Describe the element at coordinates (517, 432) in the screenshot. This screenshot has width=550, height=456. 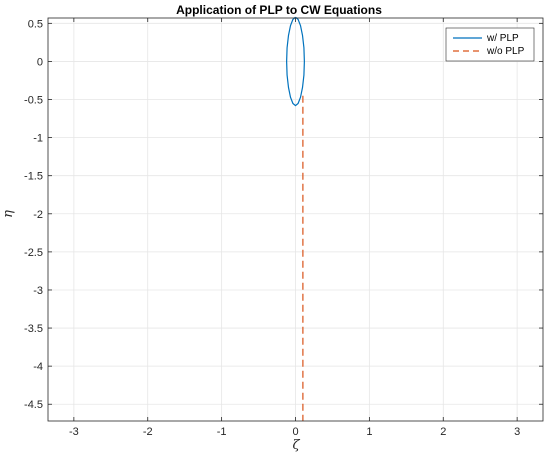
I see `x-tick-label: 3` at that location.